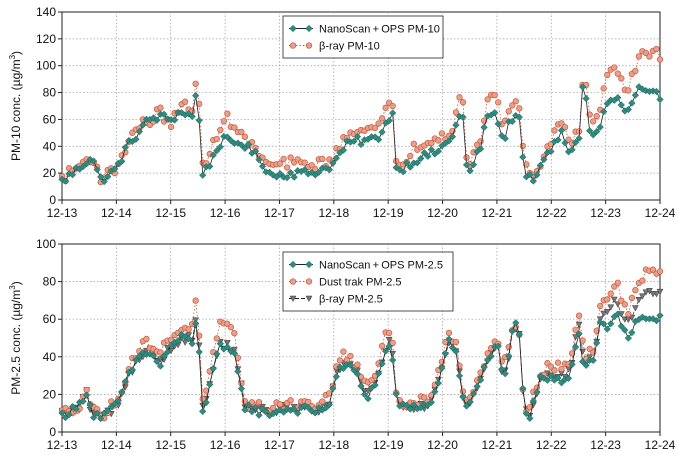  What do you see at coordinates (52, 432) in the screenshot?
I see `pm25-ytick-label: 0` at bounding box center [52, 432].